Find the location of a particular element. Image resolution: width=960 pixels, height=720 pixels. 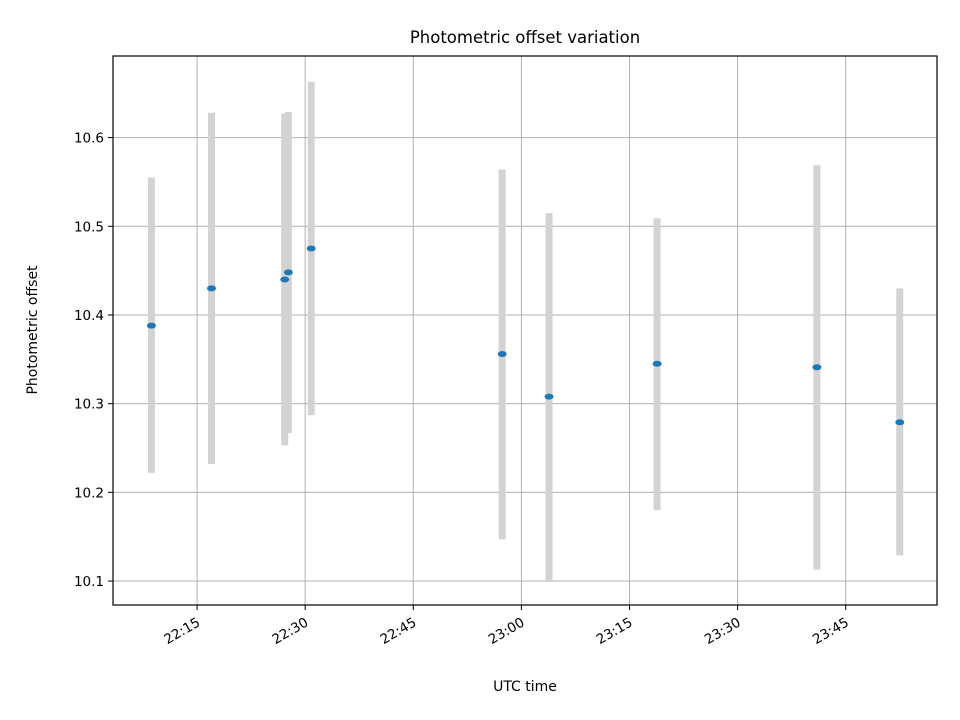

y-tick-label: 10.4 is located at coordinates (89, 316).